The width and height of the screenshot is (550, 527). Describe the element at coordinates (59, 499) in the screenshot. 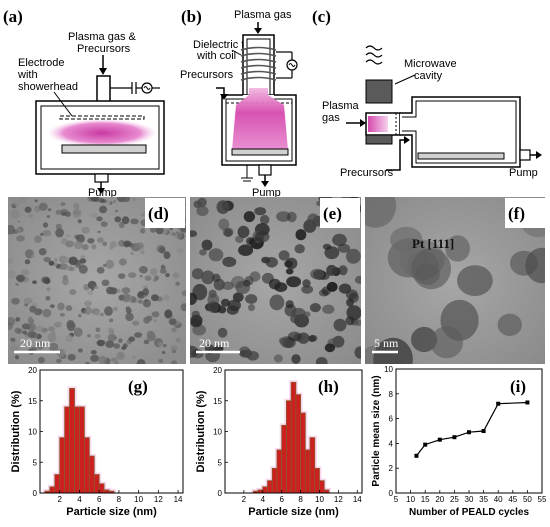

I see `x-tick-label: 2` at that location.